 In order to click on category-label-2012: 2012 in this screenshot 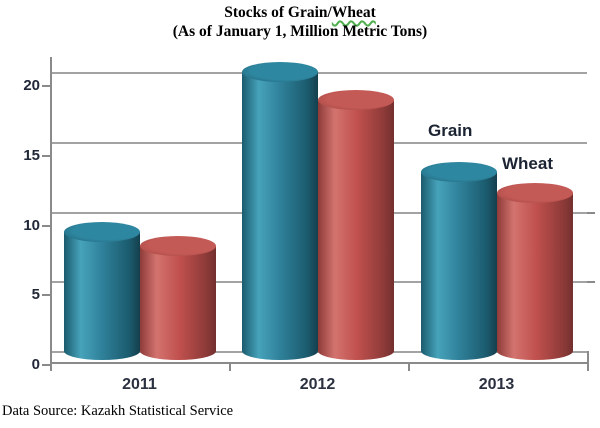, I will do `click(317, 384)`.